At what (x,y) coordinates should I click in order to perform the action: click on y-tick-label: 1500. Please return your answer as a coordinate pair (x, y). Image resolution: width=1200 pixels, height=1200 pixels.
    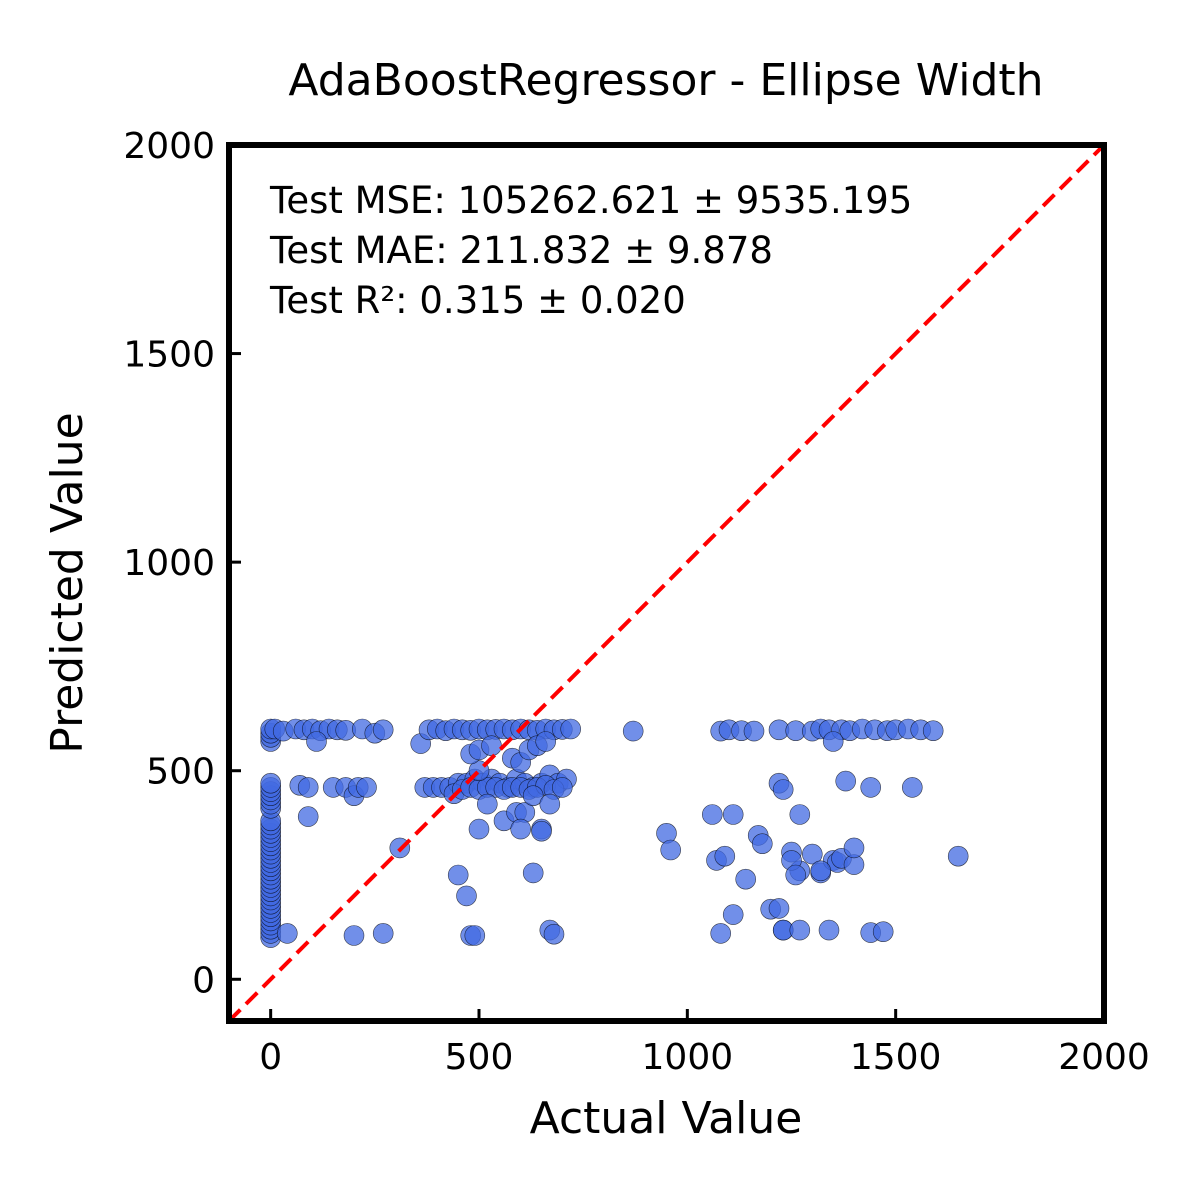
    Looking at the image, I should click on (169, 355).